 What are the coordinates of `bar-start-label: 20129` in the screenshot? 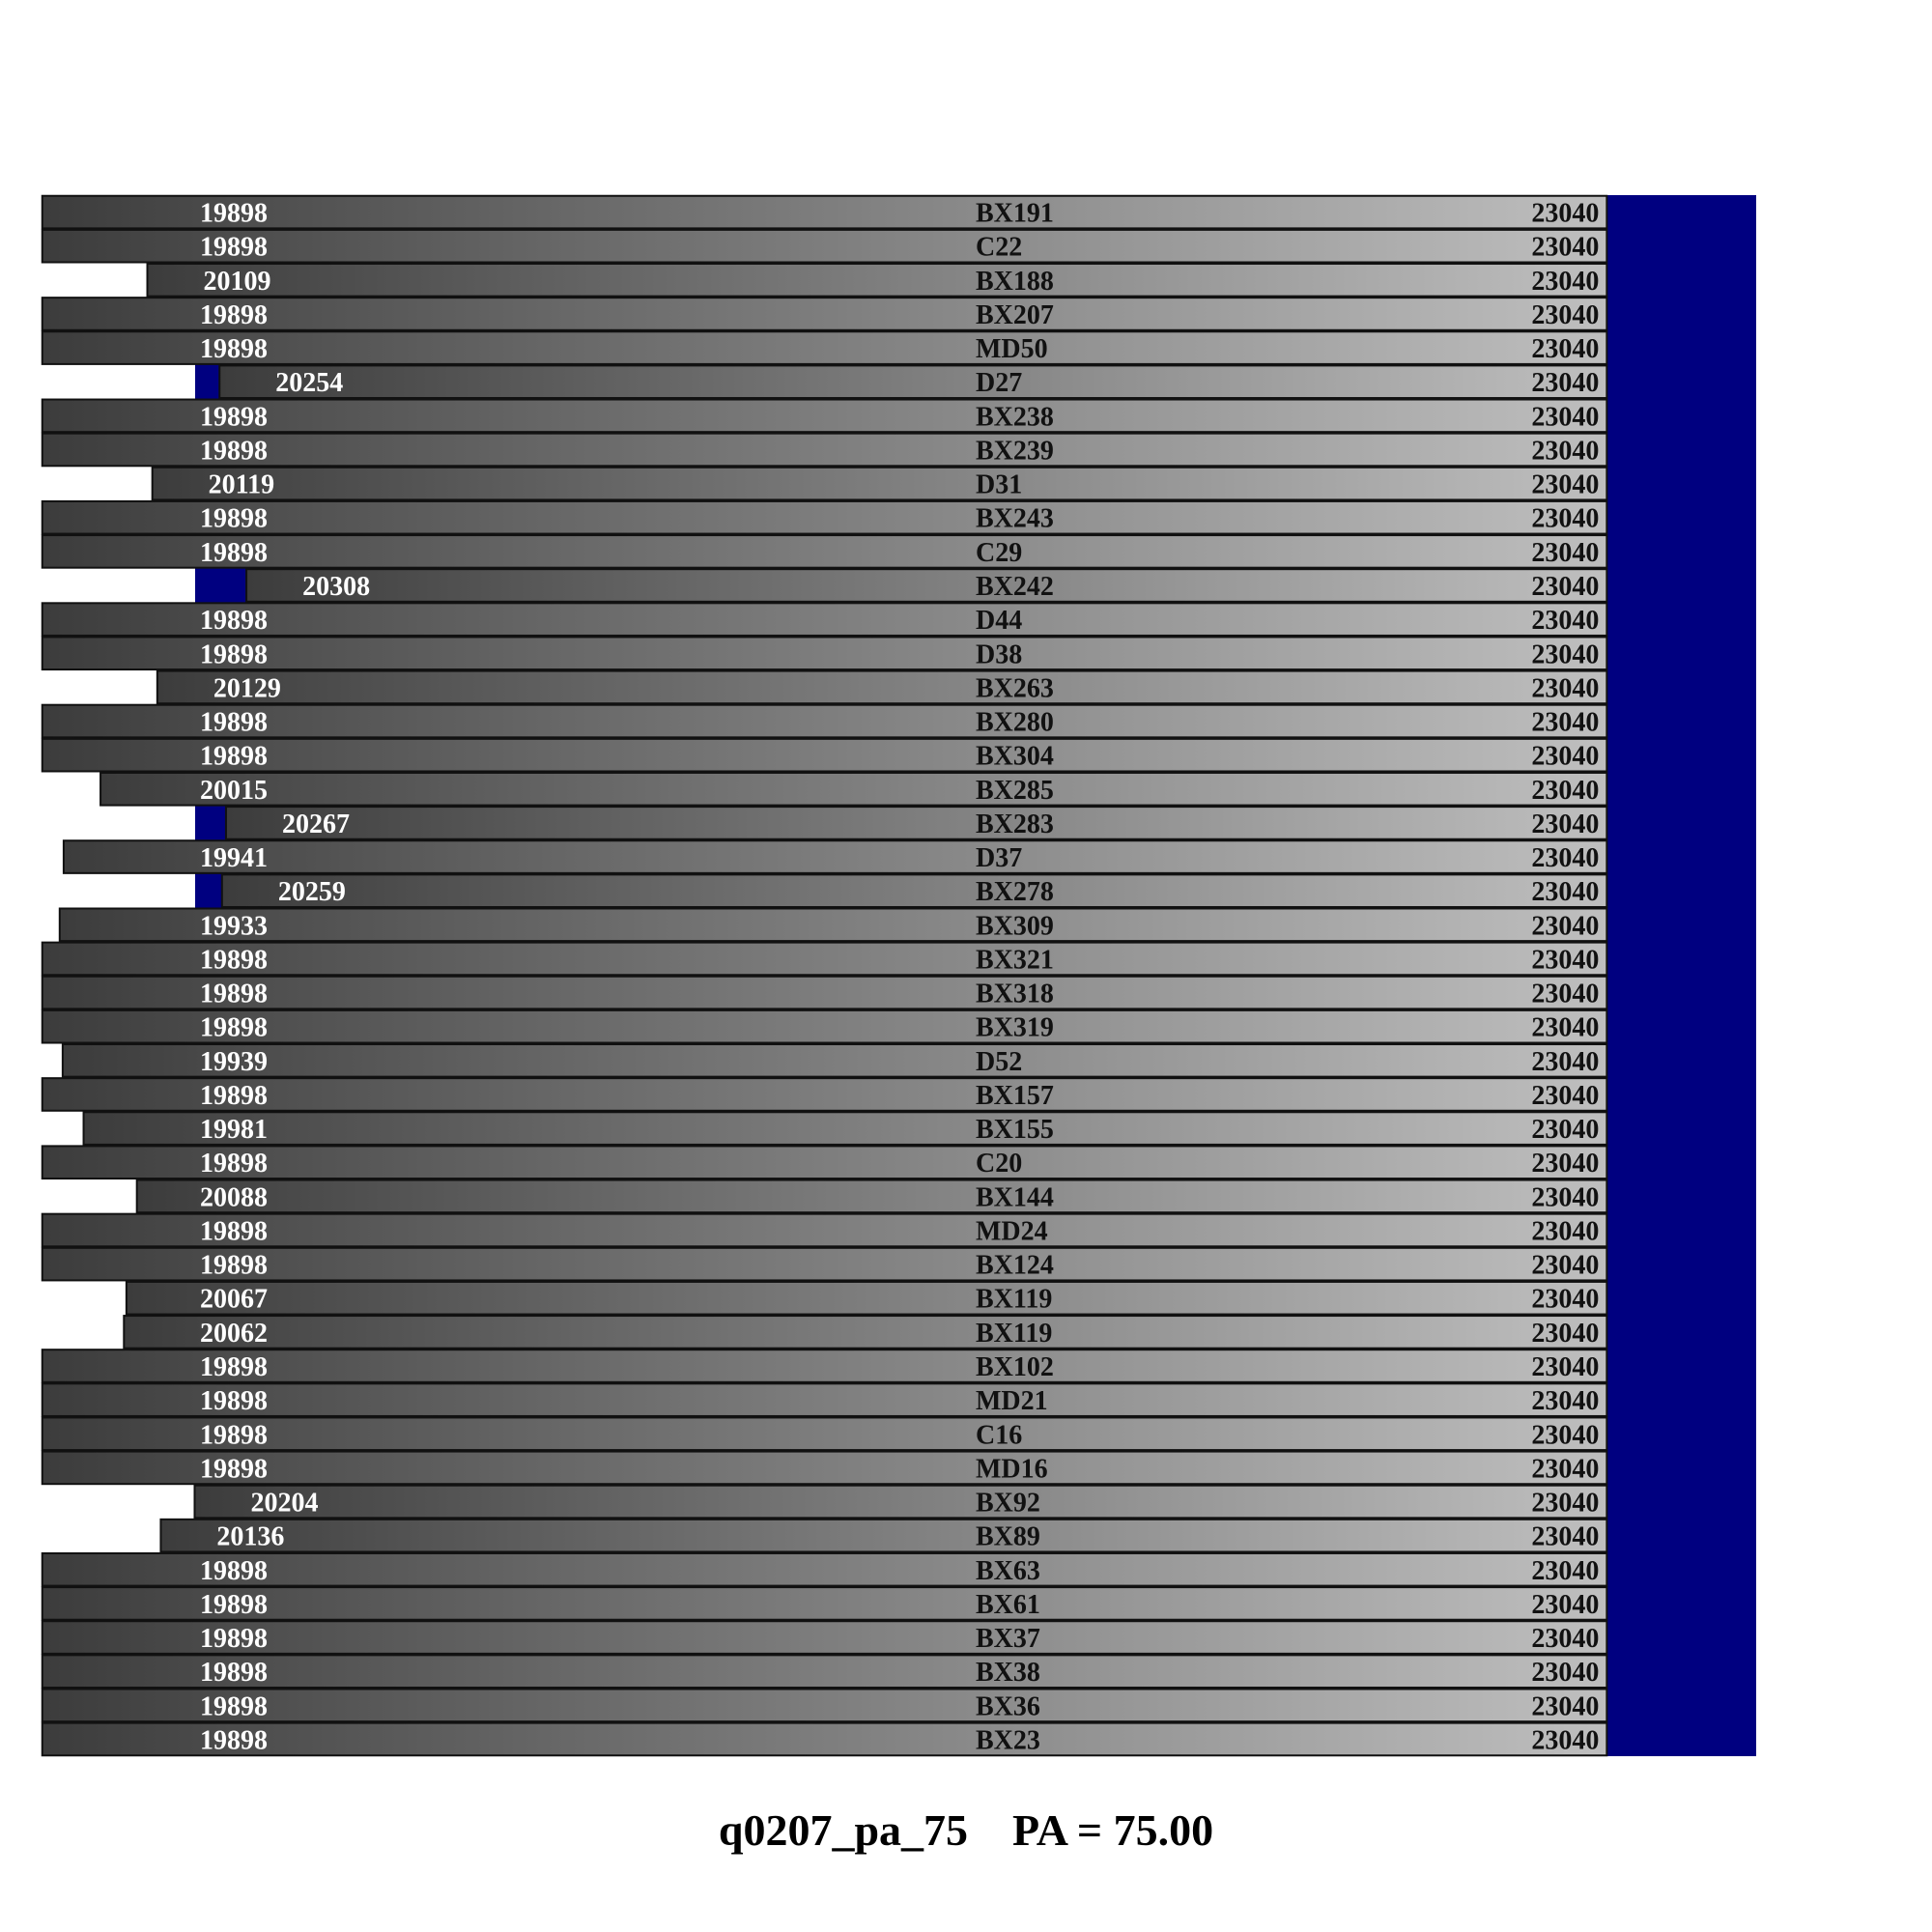 It's located at (247, 688).